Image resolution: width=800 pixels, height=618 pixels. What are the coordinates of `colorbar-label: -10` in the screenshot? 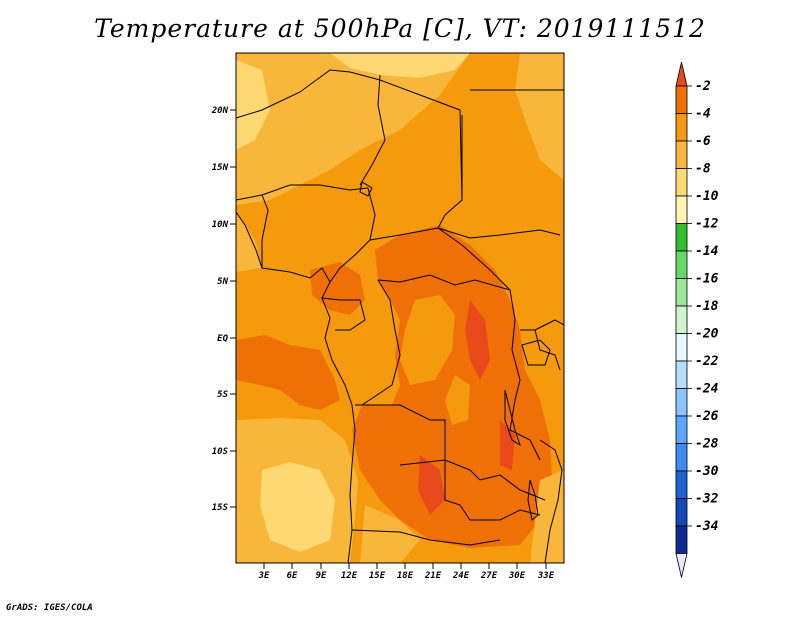 It's located at (707, 196).